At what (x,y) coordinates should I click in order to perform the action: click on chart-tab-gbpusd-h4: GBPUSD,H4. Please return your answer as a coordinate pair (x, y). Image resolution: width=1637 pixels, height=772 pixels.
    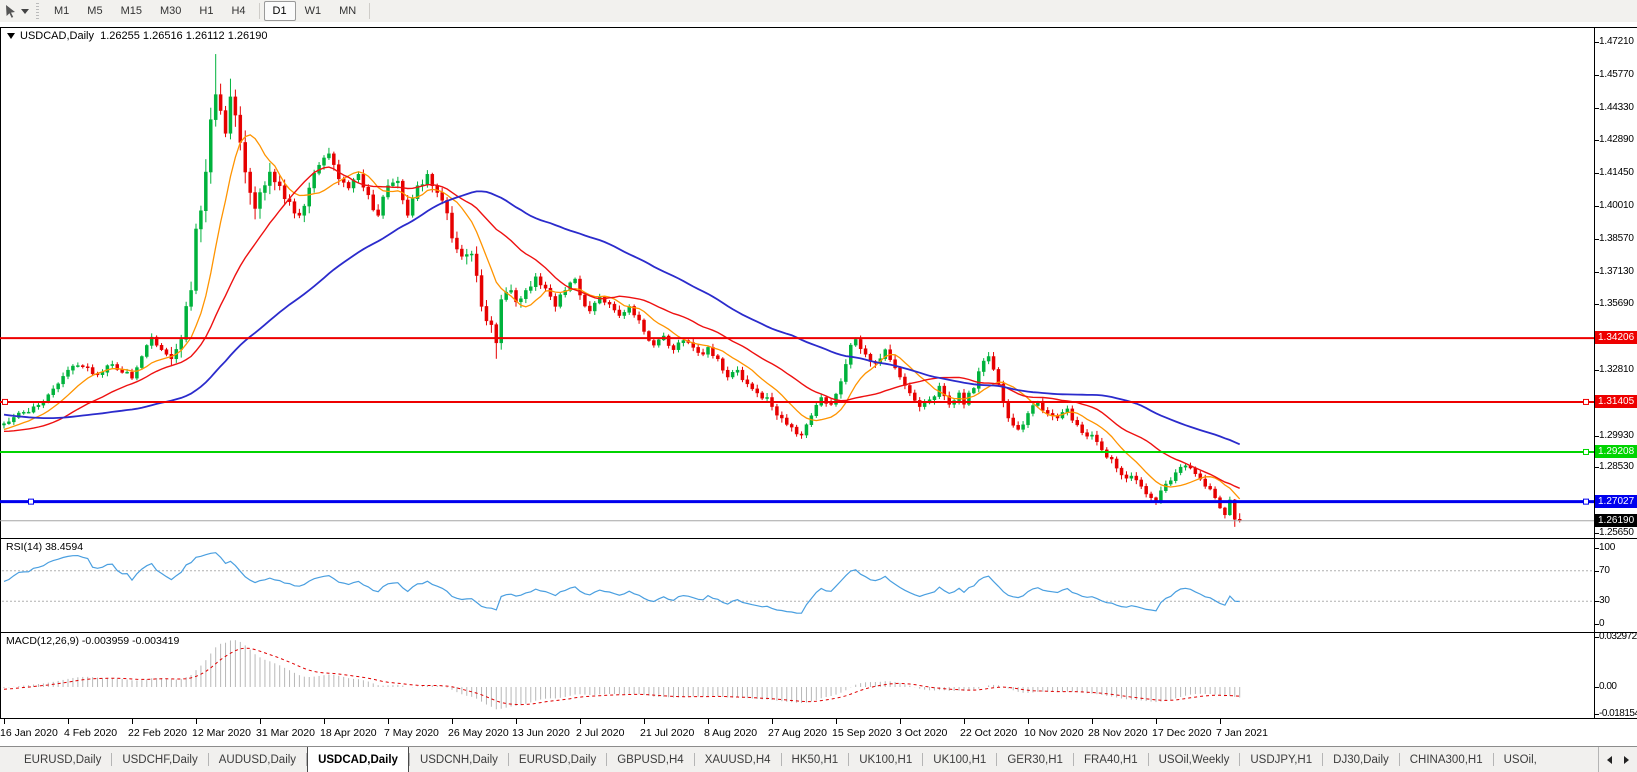
    Looking at the image, I should click on (650, 759).